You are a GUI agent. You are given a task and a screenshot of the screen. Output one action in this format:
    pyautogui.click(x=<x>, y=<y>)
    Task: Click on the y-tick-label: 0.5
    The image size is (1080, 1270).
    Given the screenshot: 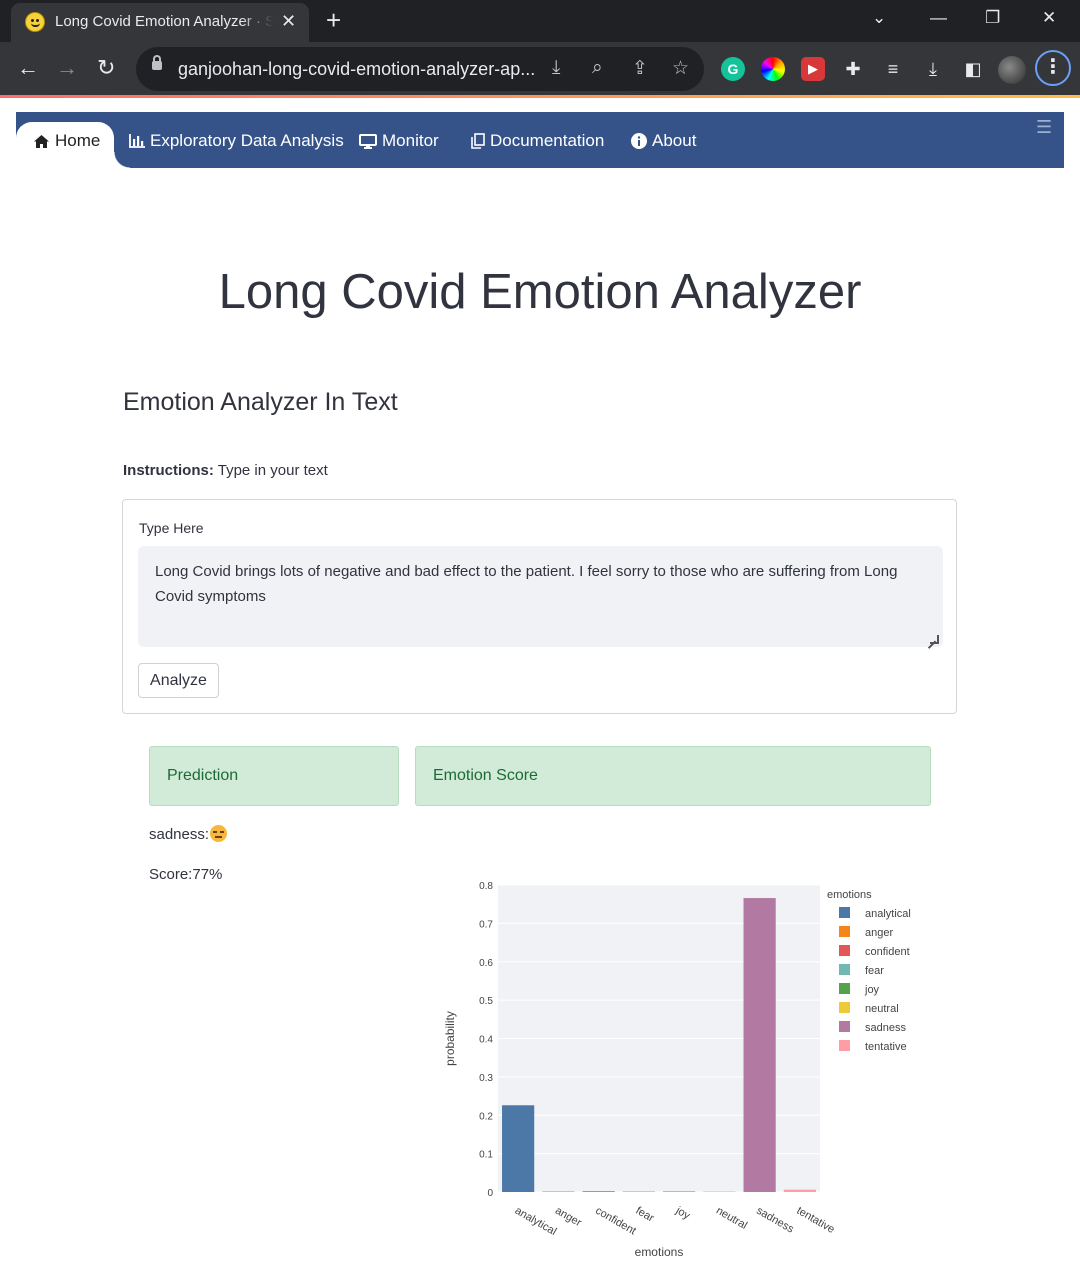 What is the action you would take?
    pyautogui.click(x=486, y=1001)
    